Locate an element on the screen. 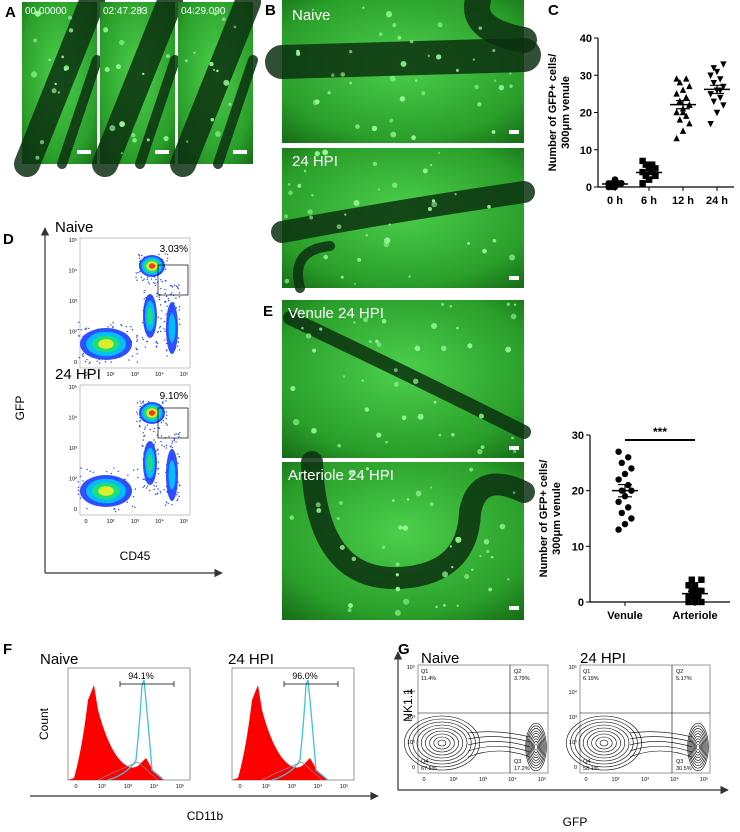 The width and height of the screenshot is (740, 832). y-tick-label: 40 is located at coordinates (586, 39).